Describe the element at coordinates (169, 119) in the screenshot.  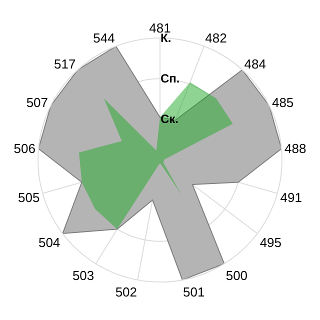
I see `y-tick-label: Ск.` at that location.